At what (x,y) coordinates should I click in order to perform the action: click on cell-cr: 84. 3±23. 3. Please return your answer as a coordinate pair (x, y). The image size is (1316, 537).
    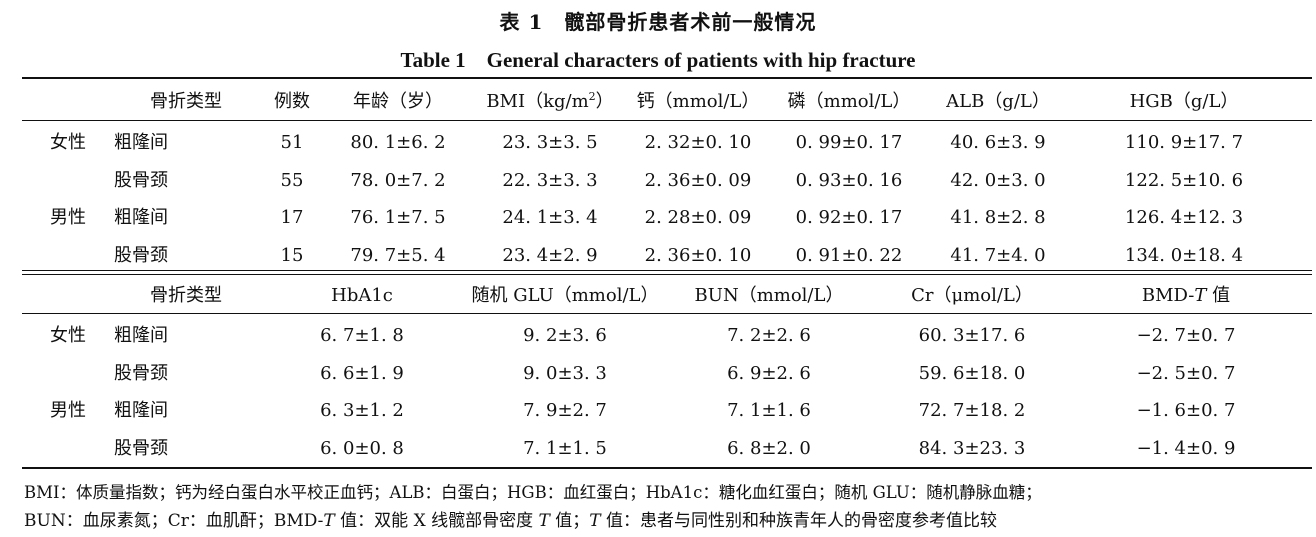
    Looking at the image, I should click on (972, 448).